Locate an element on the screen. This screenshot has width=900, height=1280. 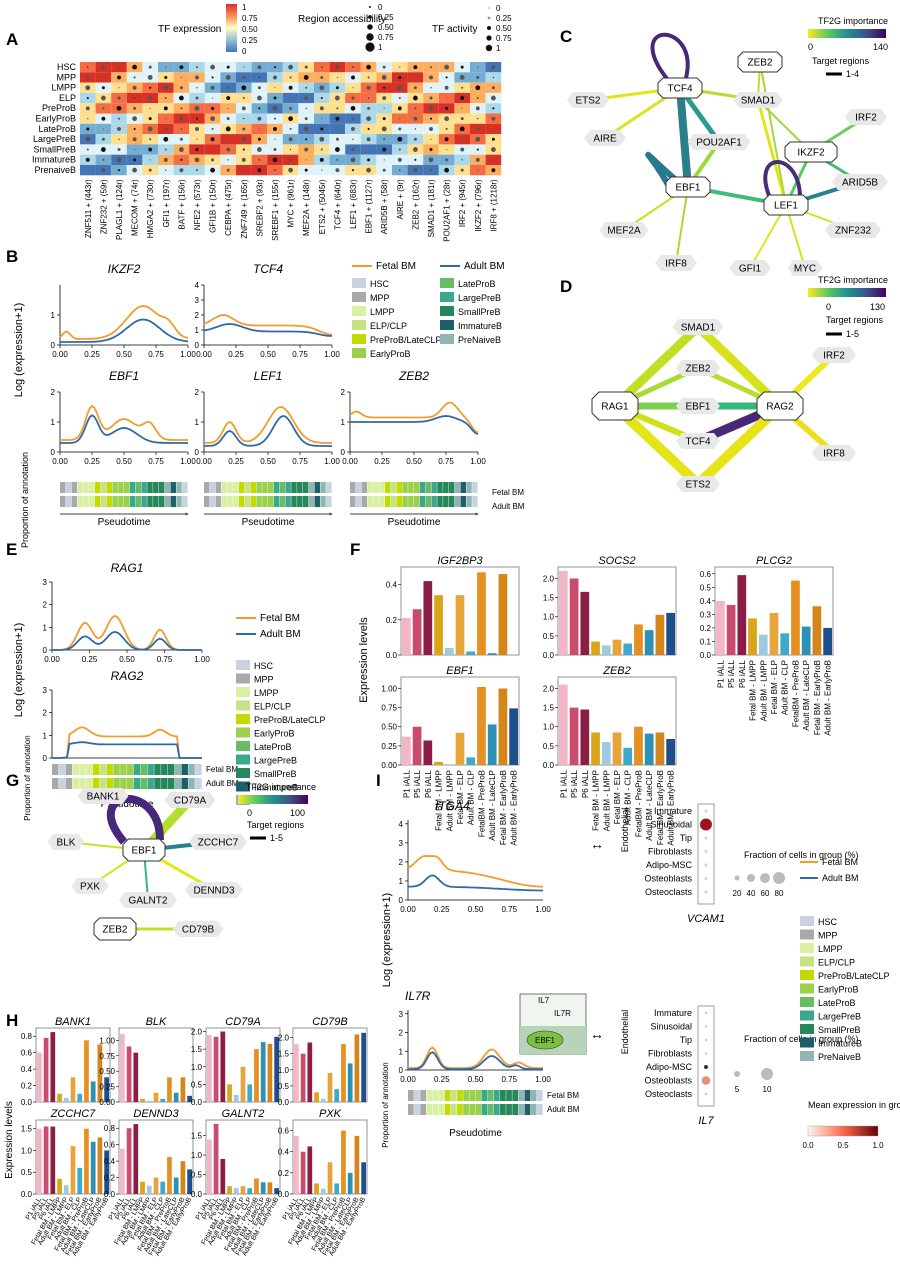
g-node-shape is located at coordinates (90, 886).